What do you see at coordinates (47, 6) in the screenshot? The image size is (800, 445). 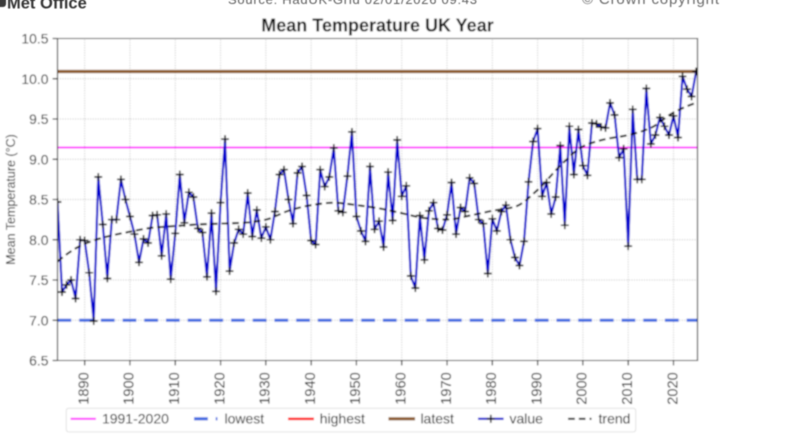 I see `svg-text: Met Office` at bounding box center [47, 6].